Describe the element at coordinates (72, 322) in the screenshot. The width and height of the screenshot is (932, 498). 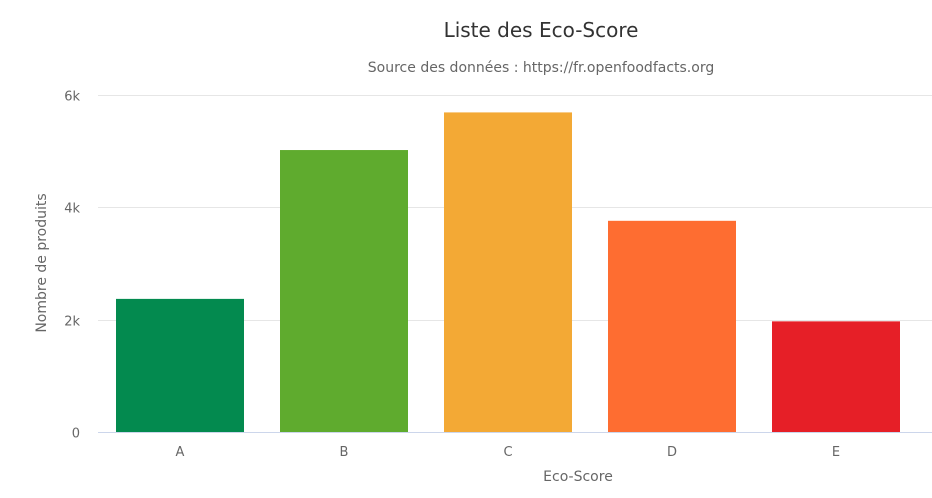
I see `y-tick-label: 2k` at that location.